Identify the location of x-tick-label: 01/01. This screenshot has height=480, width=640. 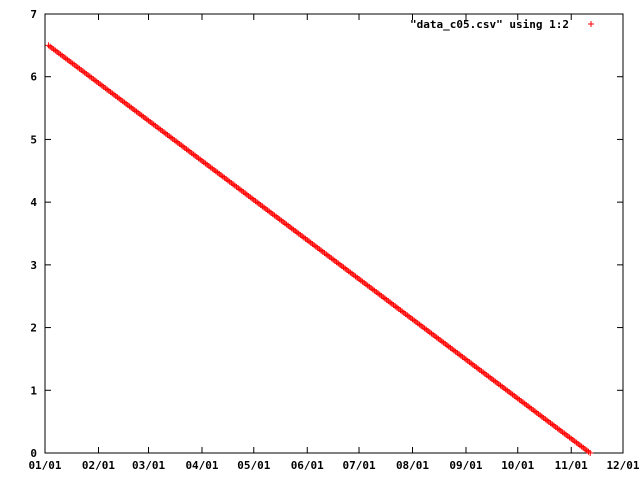
(44, 465).